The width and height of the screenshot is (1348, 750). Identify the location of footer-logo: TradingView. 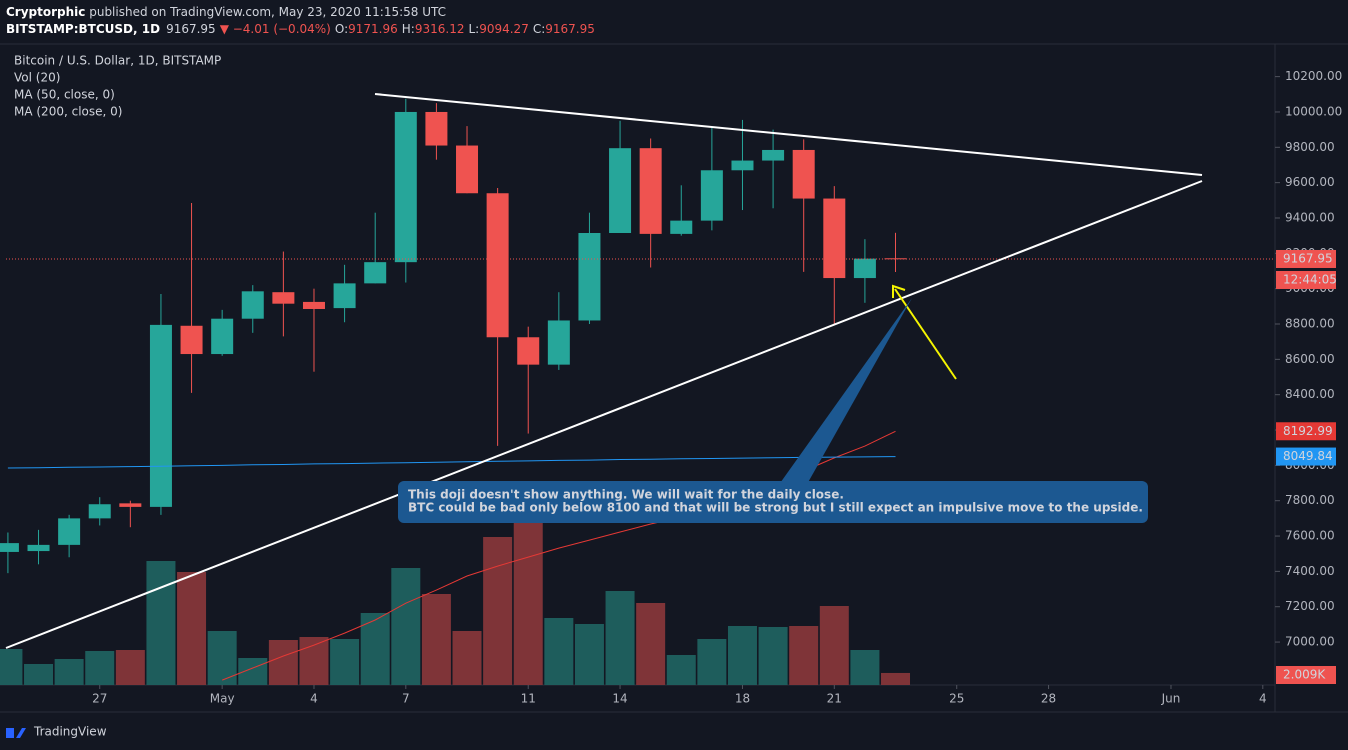
(56, 732).